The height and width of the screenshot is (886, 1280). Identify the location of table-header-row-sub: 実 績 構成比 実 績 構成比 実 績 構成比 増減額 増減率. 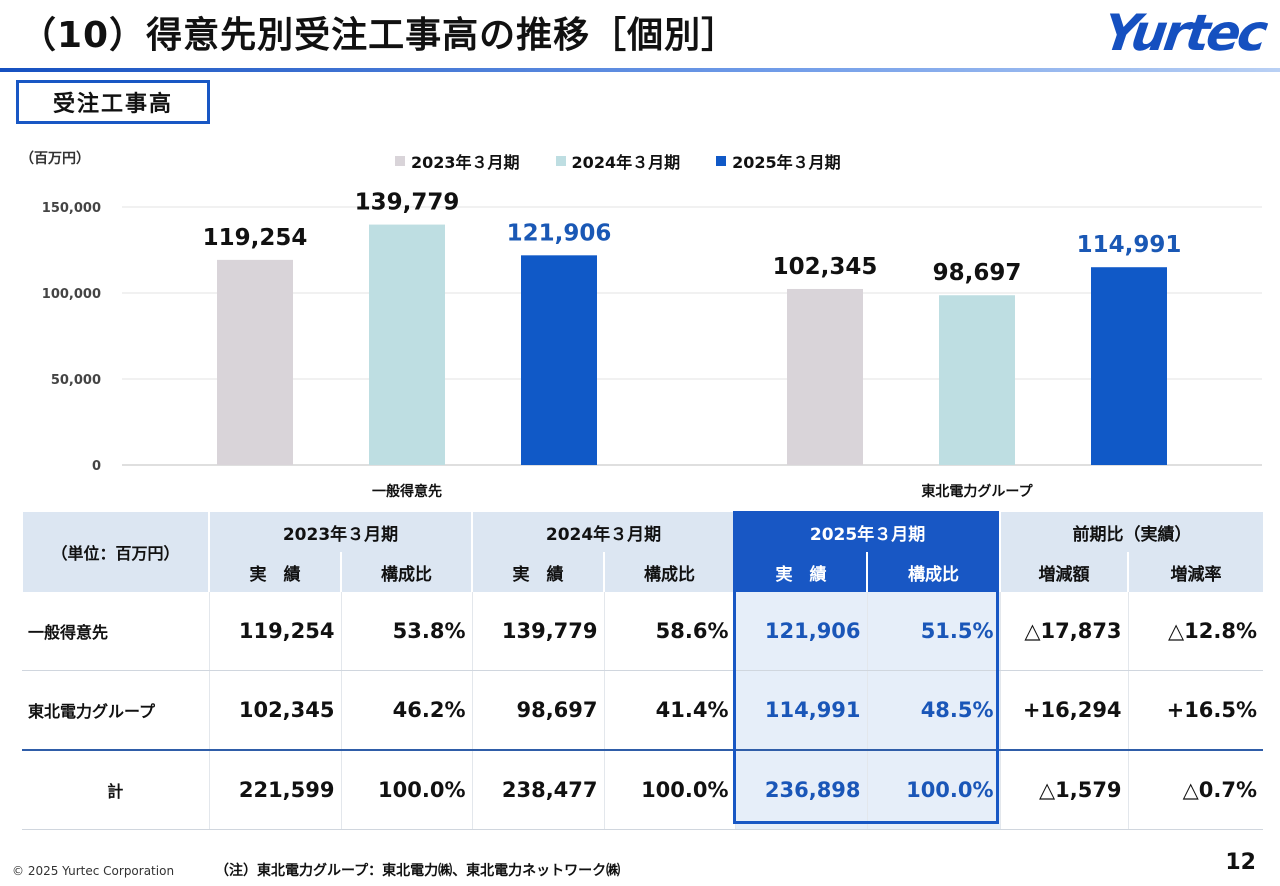
(643, 572).